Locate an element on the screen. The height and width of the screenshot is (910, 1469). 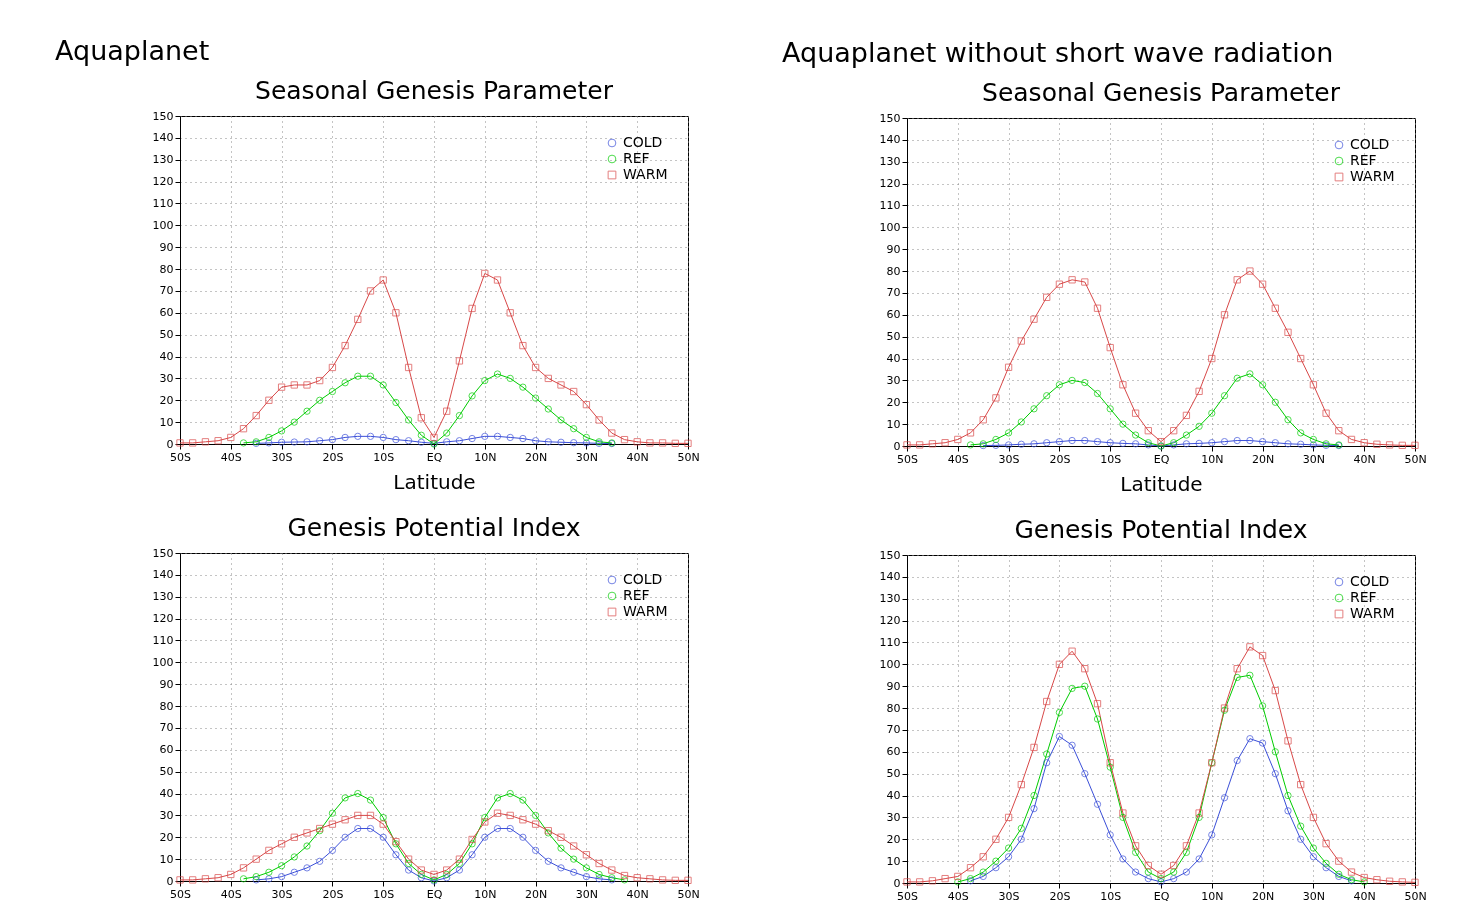
text: Aquaplanet without short wave radiation is located at coordinates (1058, 52).